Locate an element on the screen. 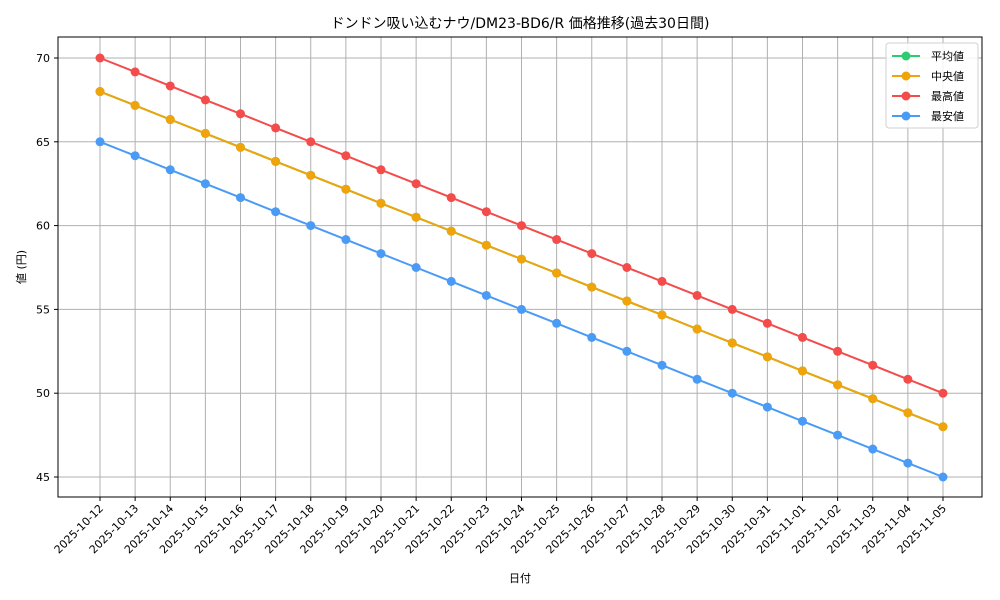 This screenshot has height=600, width=1000. legend-label: 最高値 is located at coordinates (947, 96).